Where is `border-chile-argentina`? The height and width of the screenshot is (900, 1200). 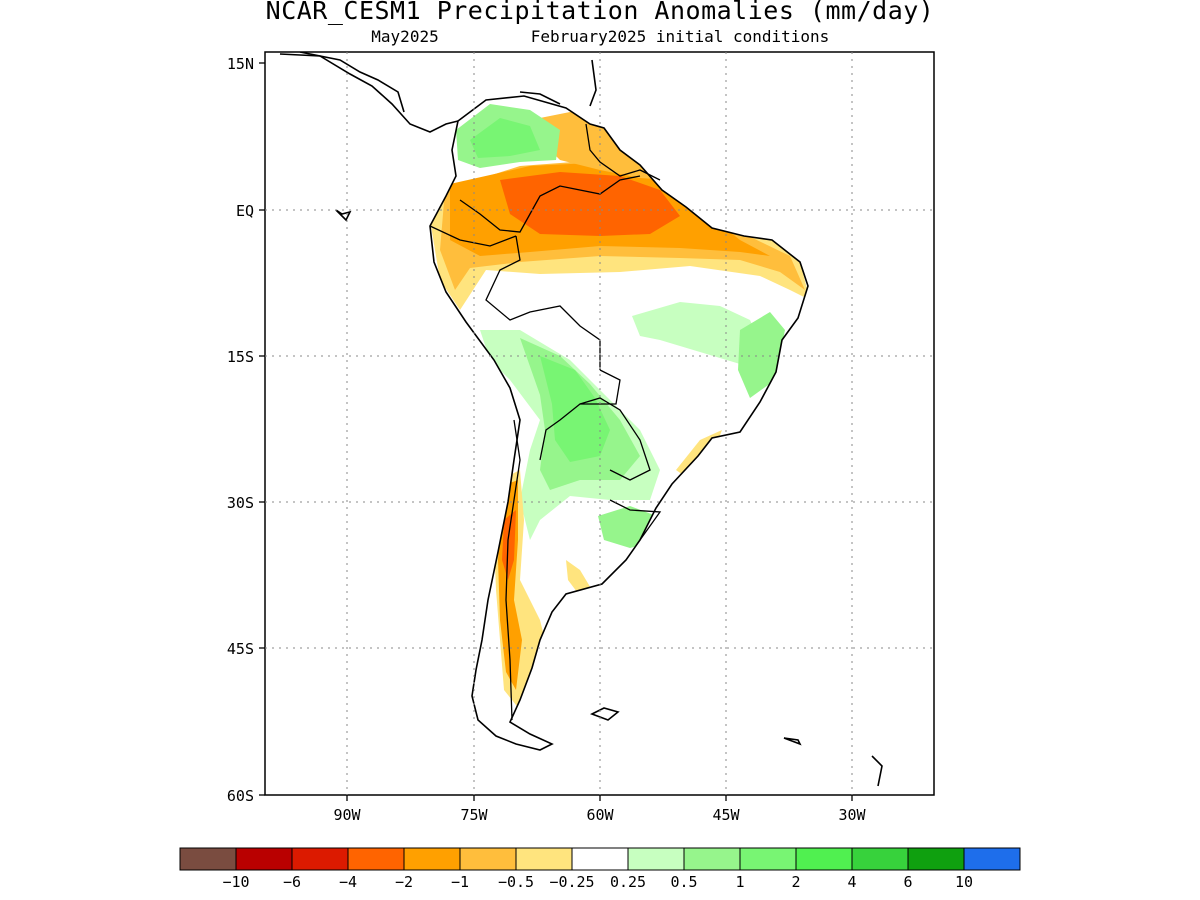 border-chile-argentina is located at coordinates (513, 570).